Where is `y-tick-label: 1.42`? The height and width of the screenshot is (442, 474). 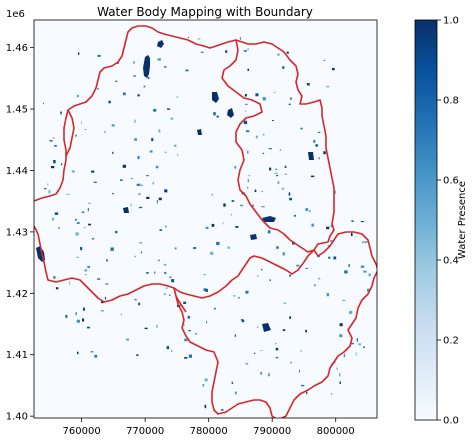 y-tick-label: 1.42 is located at coordinates (17, 294).